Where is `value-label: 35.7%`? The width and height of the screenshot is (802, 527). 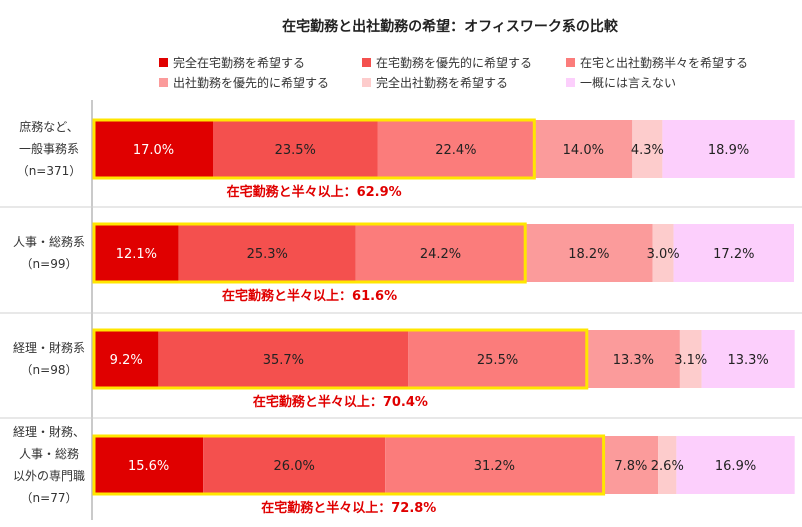
value-label: 35.7% is located at coordinates (283, 360).